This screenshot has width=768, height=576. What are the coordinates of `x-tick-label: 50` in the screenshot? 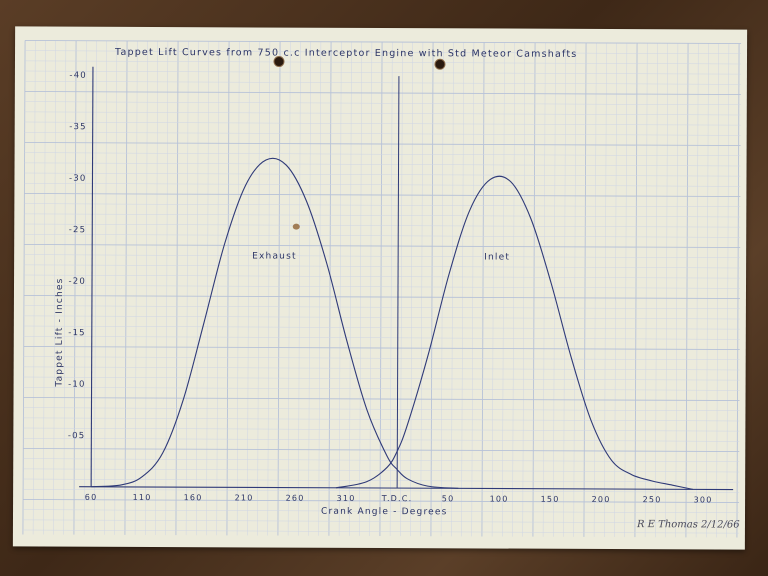 It's located at (448, 498).